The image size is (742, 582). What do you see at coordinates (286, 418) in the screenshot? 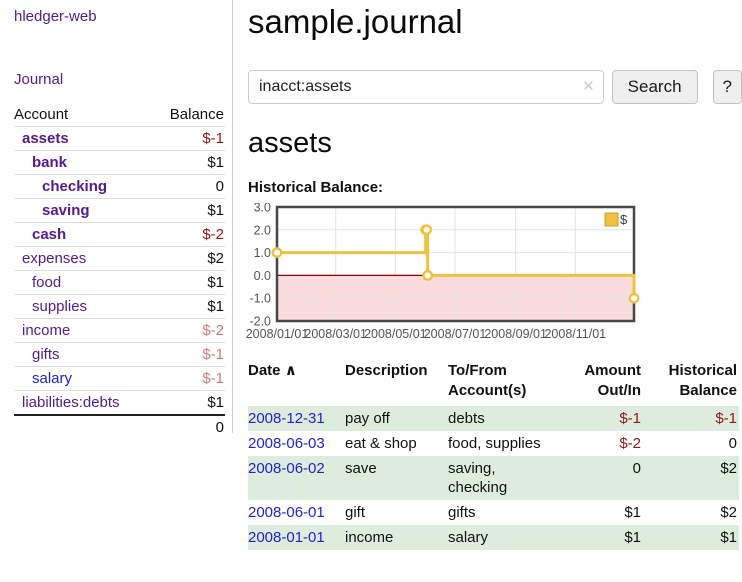
I see `transaction-date-link: 2008-12-31` at bounding box center [286, 418].